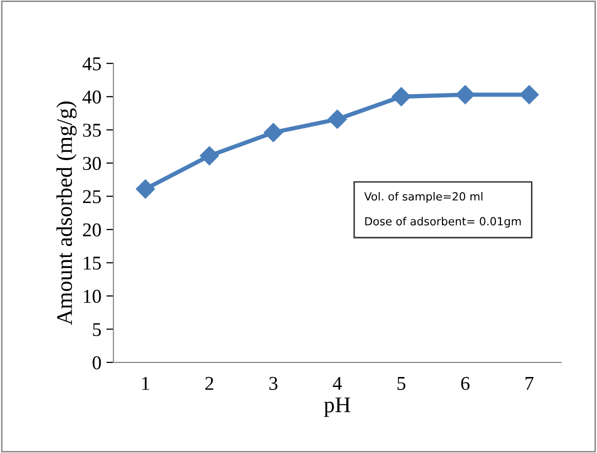 The width and height of the screenshot is (597, 453). I want to click on text: Vol. of sample=20 ml Dose of adsorbent= 0.01gm, so click(442, 210).